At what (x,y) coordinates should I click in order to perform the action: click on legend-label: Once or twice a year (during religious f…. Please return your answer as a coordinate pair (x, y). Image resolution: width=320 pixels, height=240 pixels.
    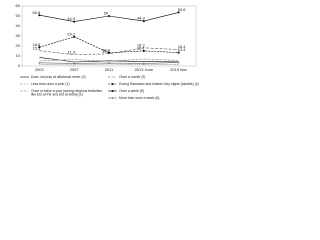
    Looking at the image, I should click on (66, 93).